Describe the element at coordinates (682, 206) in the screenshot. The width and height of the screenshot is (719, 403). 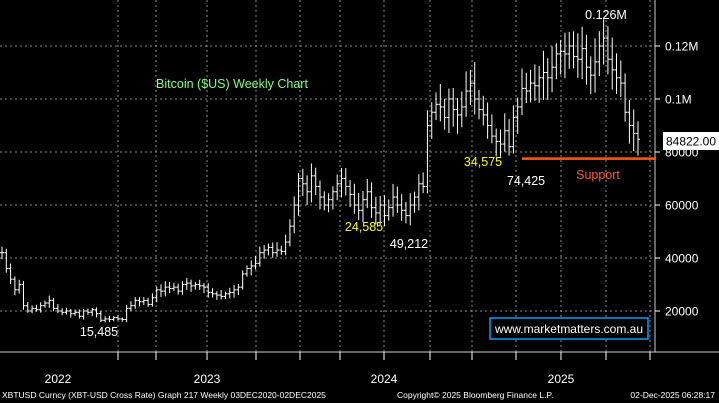
I see `y-tick-label: 60000` at that location.